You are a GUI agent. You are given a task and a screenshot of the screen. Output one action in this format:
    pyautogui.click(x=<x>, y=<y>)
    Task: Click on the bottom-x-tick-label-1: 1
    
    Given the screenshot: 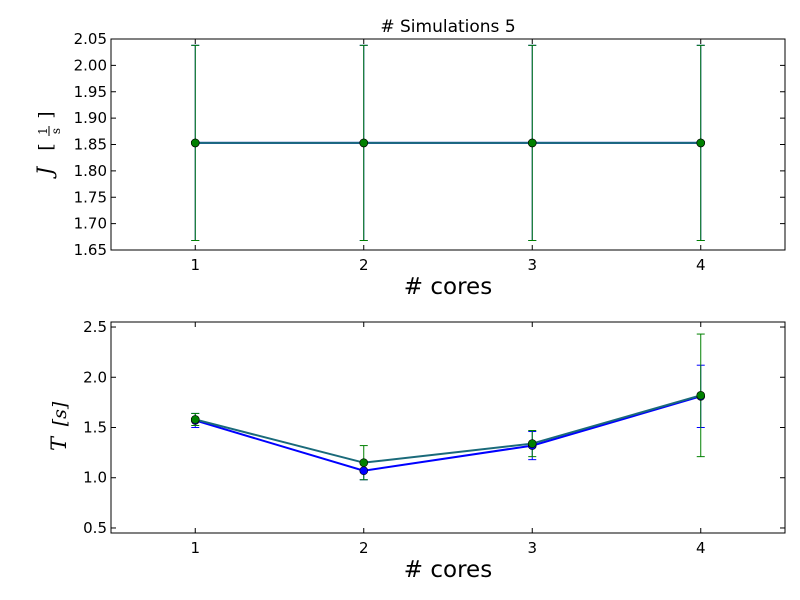 What is the action you would take?
    pyautogui.click(x=195, y=548)
    